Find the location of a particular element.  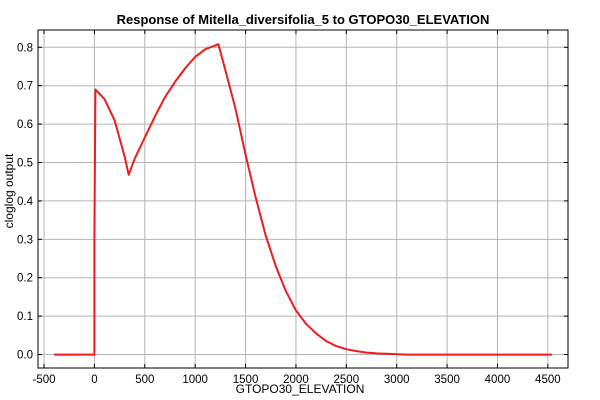

y-tick-label: 0.0 is located at coordinates (25, 356).